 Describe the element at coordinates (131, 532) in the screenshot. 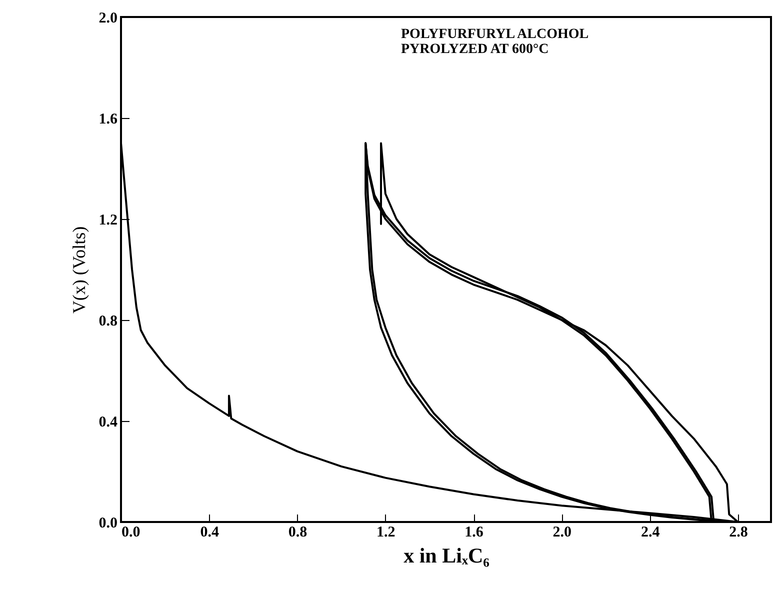

I see `x-tick-label: 0.0` at that location.